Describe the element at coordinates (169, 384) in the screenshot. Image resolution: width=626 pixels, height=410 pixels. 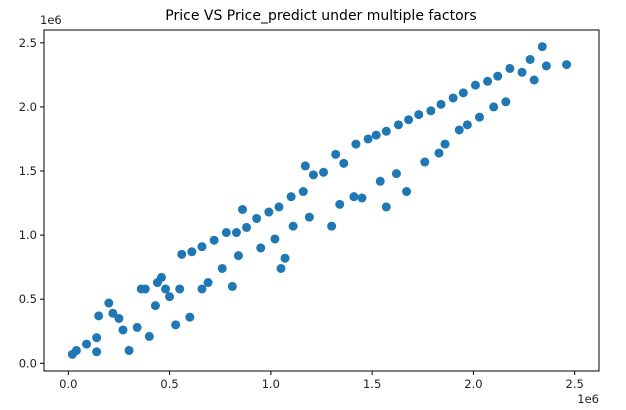
I see `x-tick-label: 0.5` at that location.